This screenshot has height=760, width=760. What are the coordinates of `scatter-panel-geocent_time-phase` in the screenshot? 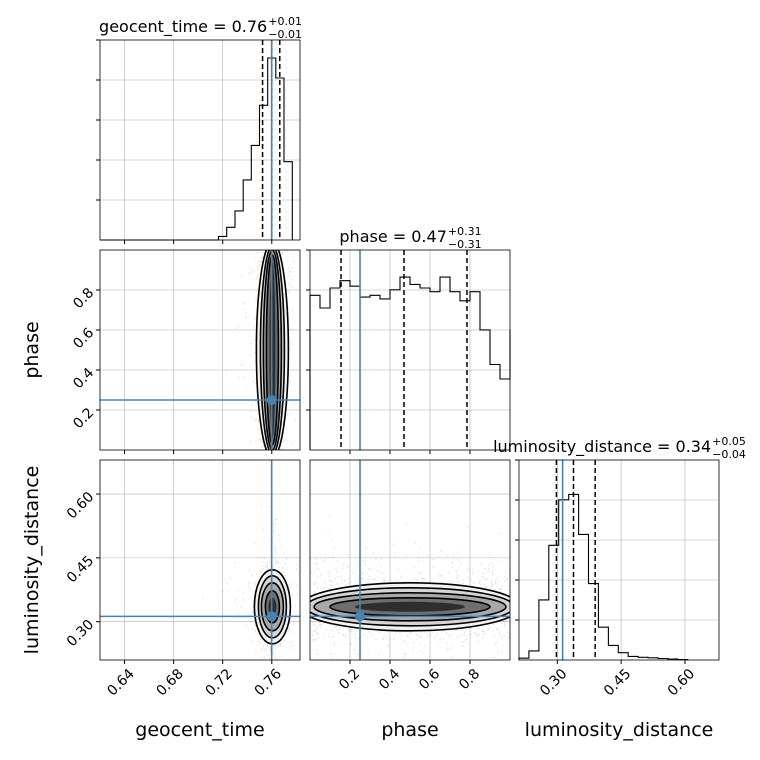 It's located at (198, 351).